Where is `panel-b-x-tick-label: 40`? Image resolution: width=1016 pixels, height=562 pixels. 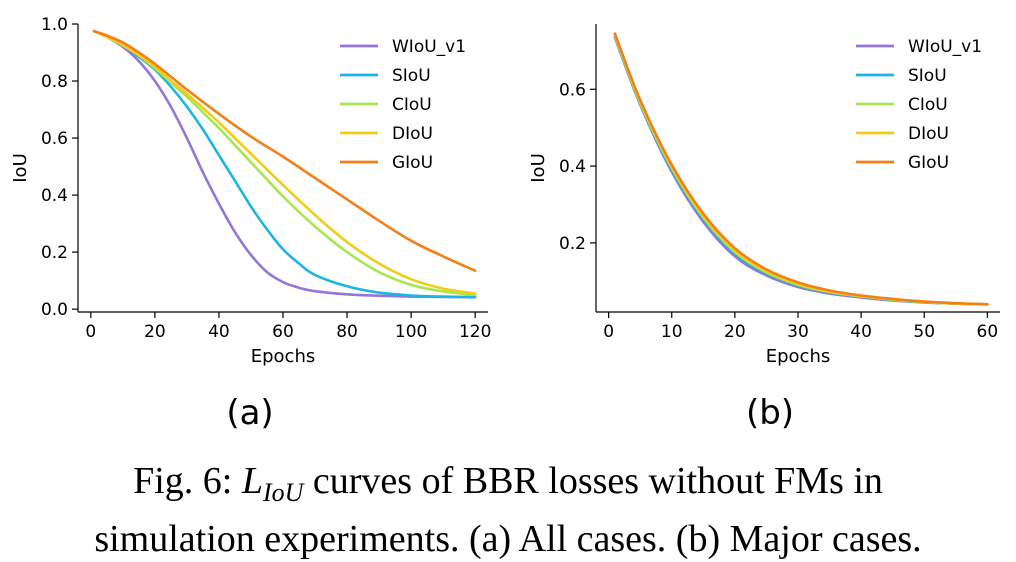
panel-b-x-tick-label: 40 is located at coordinates (861, 332).